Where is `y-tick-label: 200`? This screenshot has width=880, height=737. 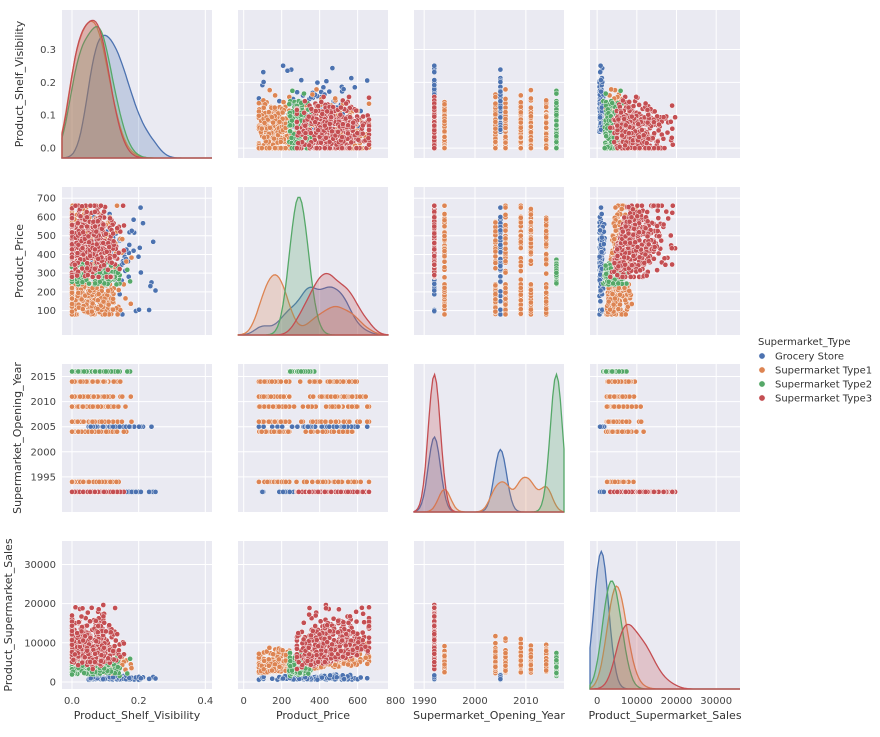
y-tick-label: 200 is located at coordinates (46, 292).